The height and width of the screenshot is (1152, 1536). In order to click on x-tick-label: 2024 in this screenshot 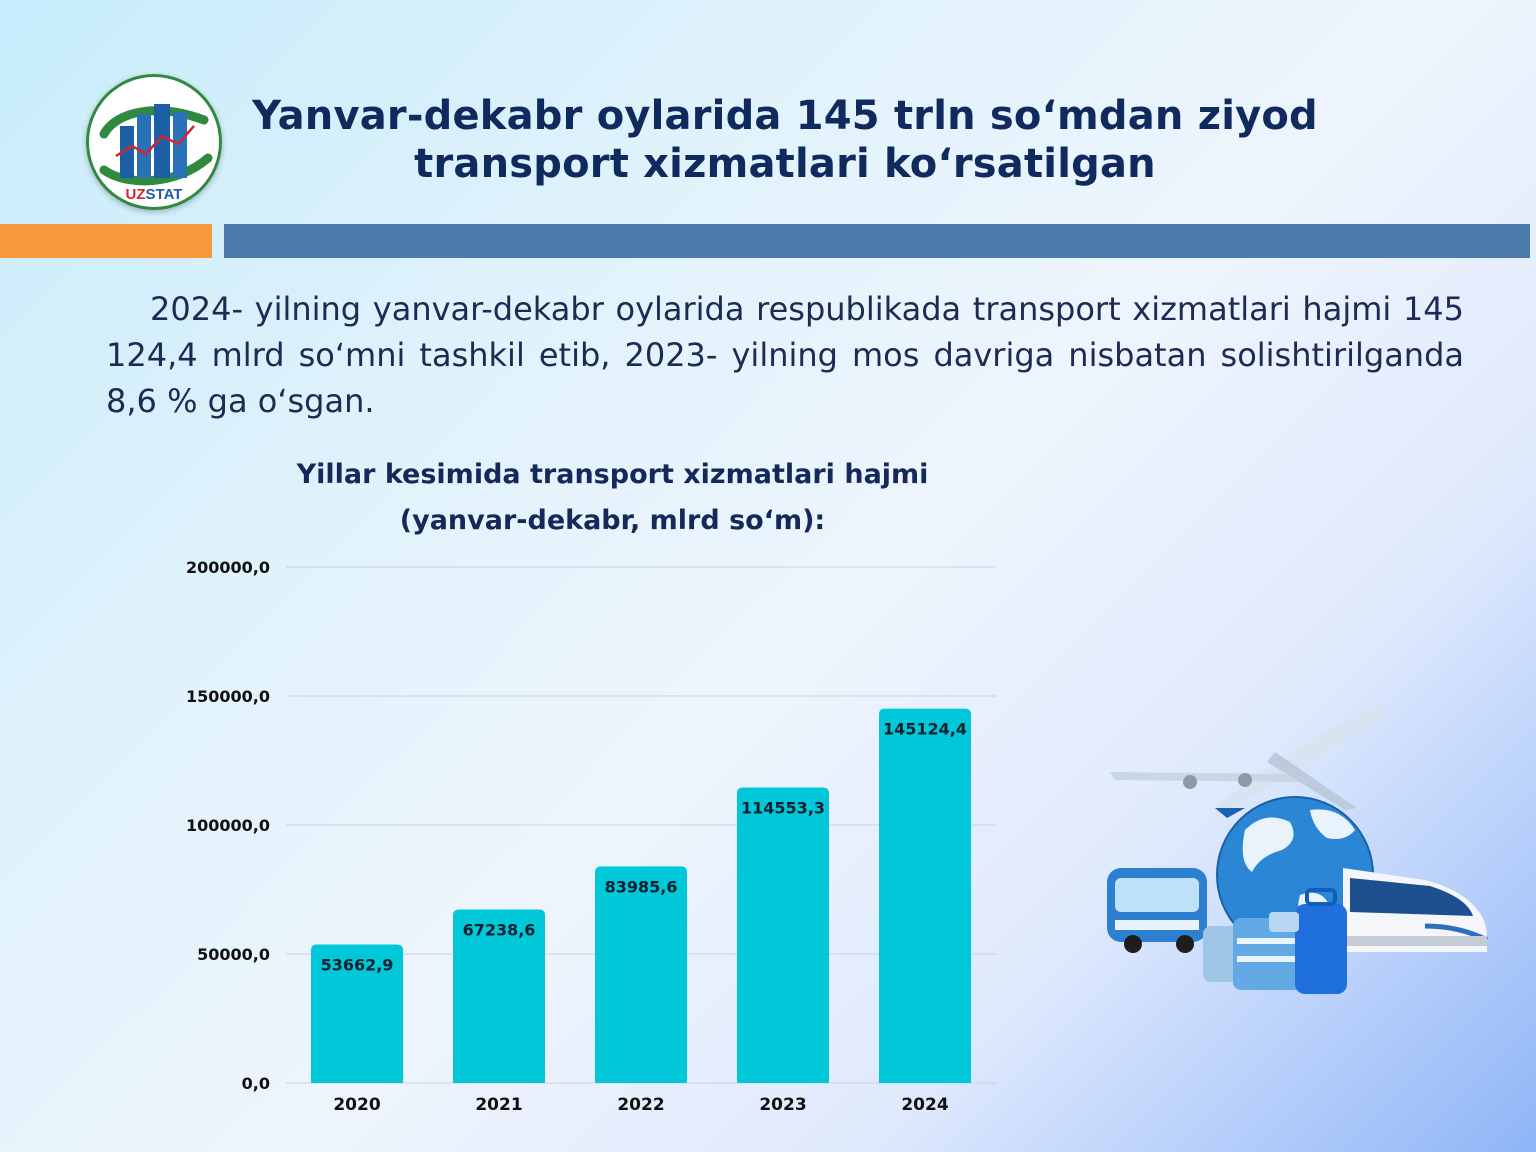, I will do `click(924, 1105)`.